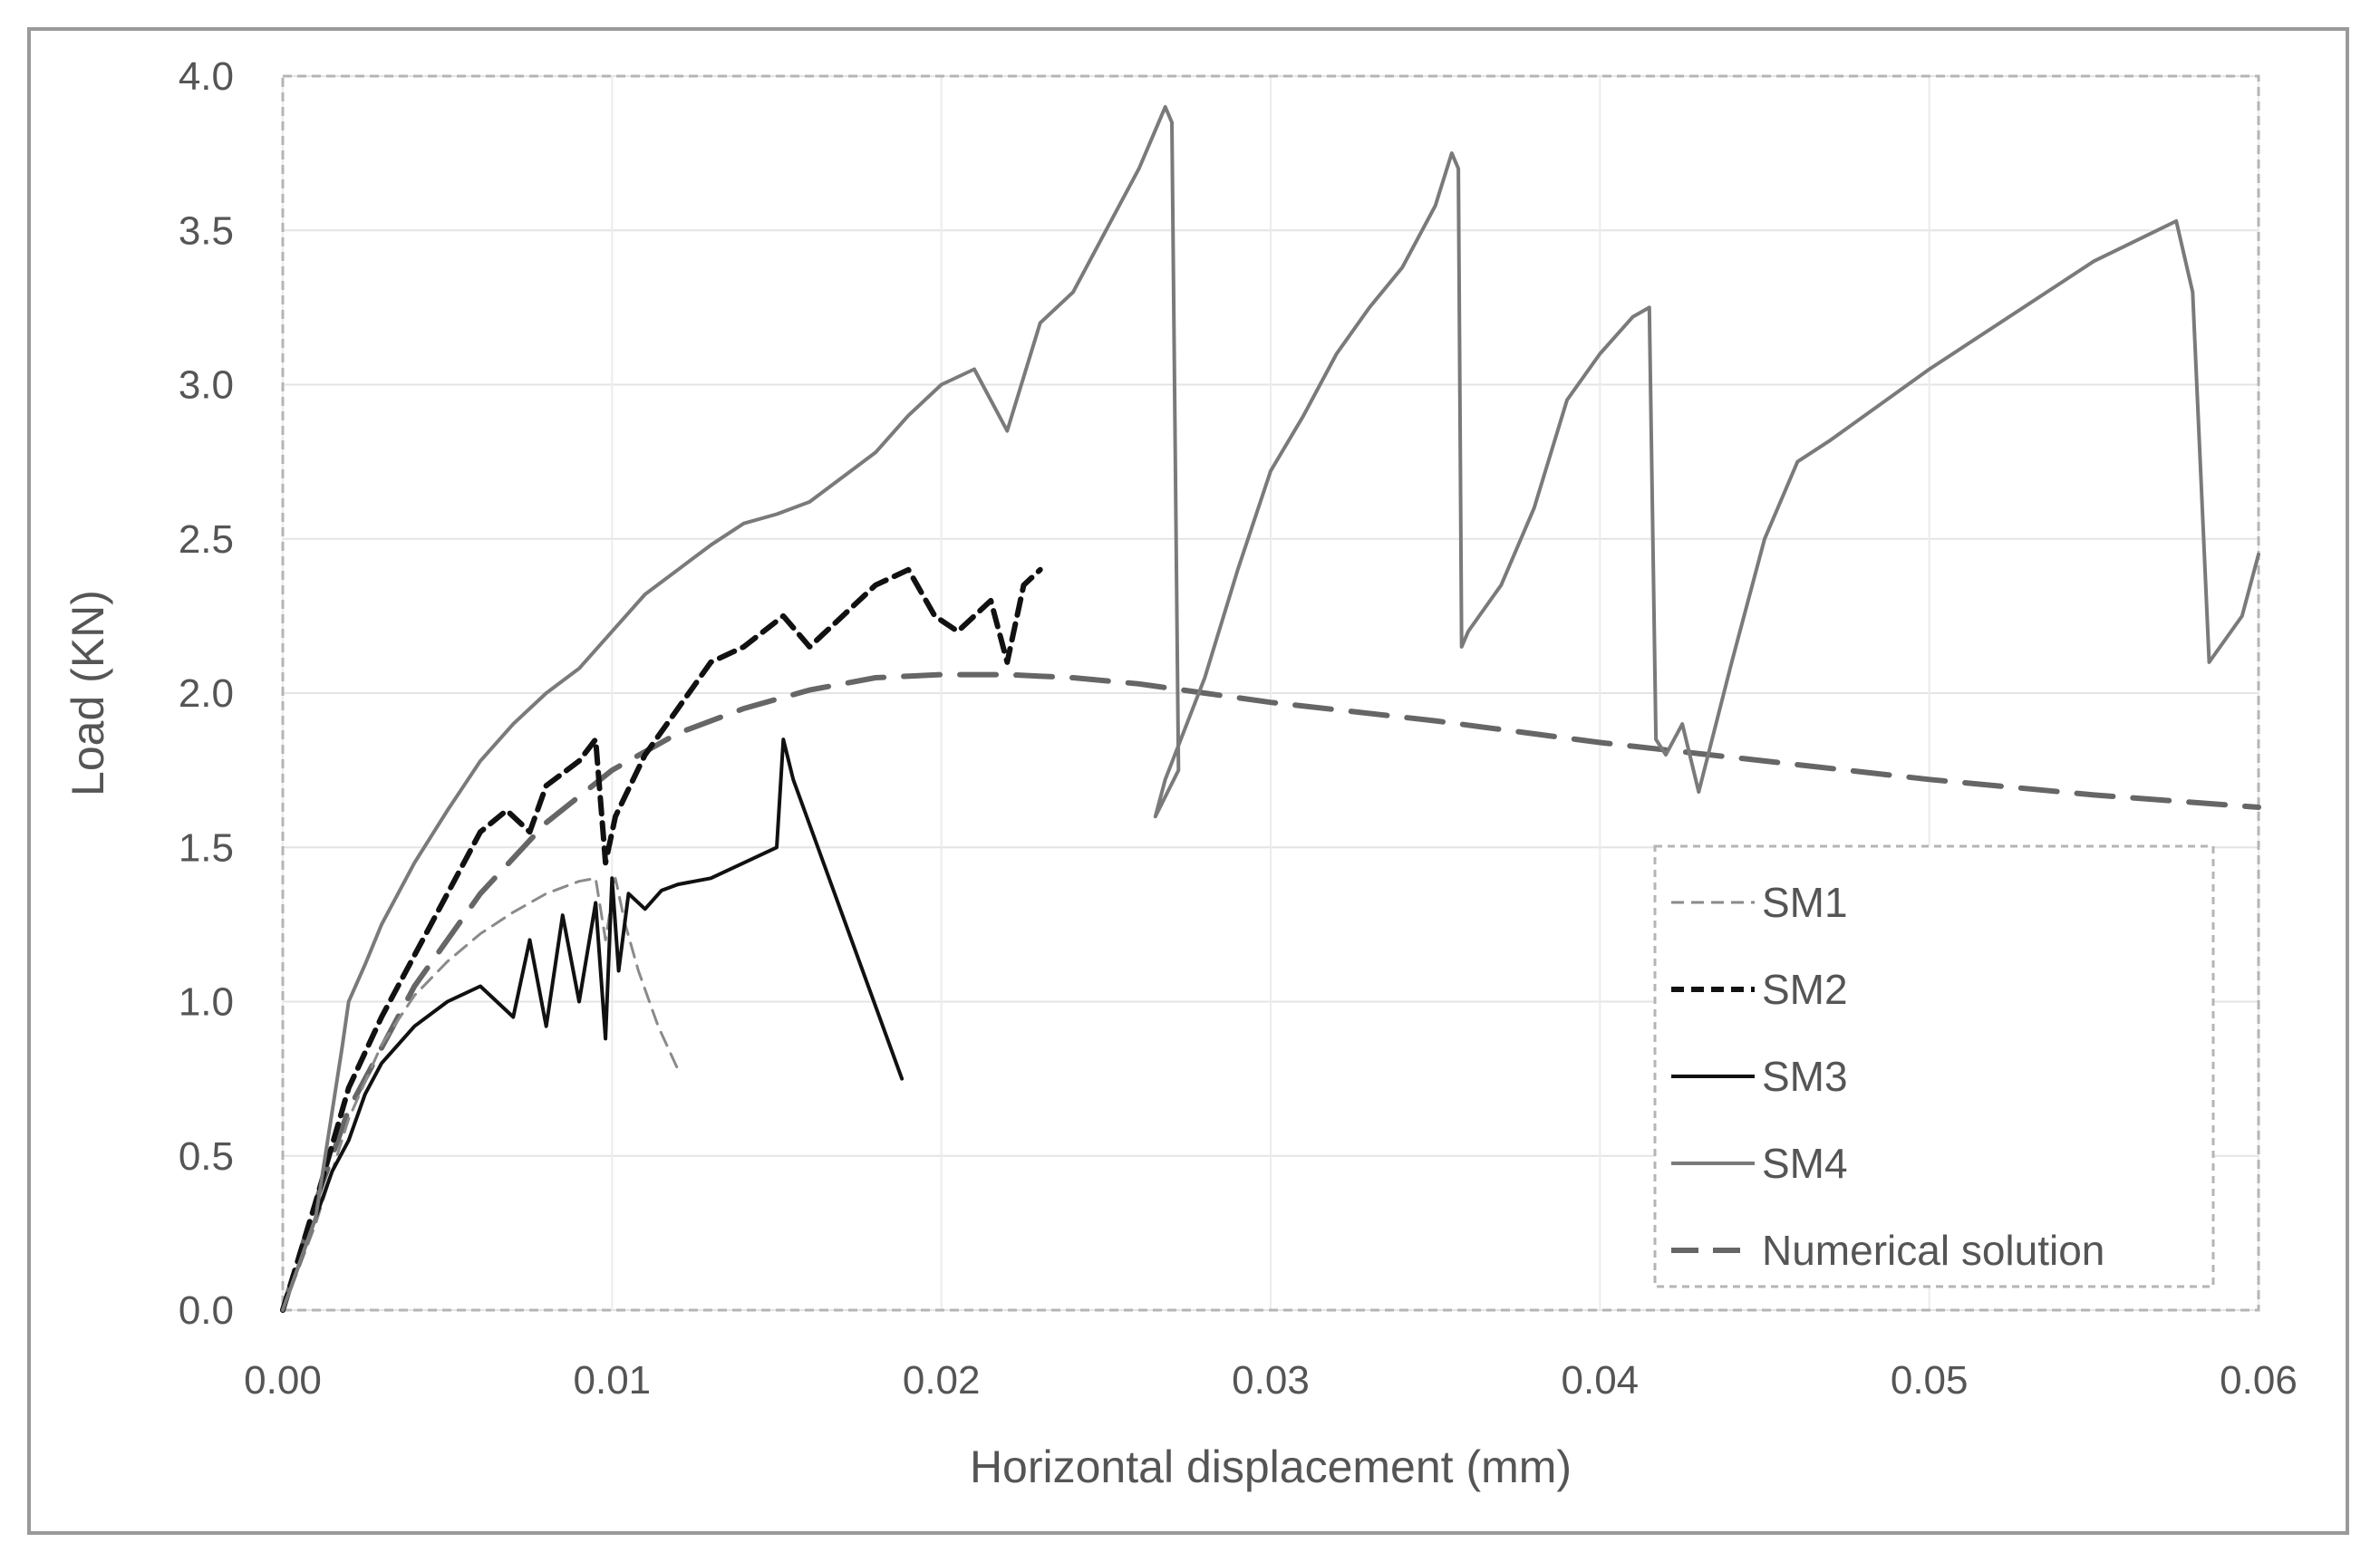 The width and height of the screenshot is (2380, 1562). Describe the element at coordinates (1933, 1250) in the screenshot. I see `legend-label-numerical-solution: Numerical solution` at that location.